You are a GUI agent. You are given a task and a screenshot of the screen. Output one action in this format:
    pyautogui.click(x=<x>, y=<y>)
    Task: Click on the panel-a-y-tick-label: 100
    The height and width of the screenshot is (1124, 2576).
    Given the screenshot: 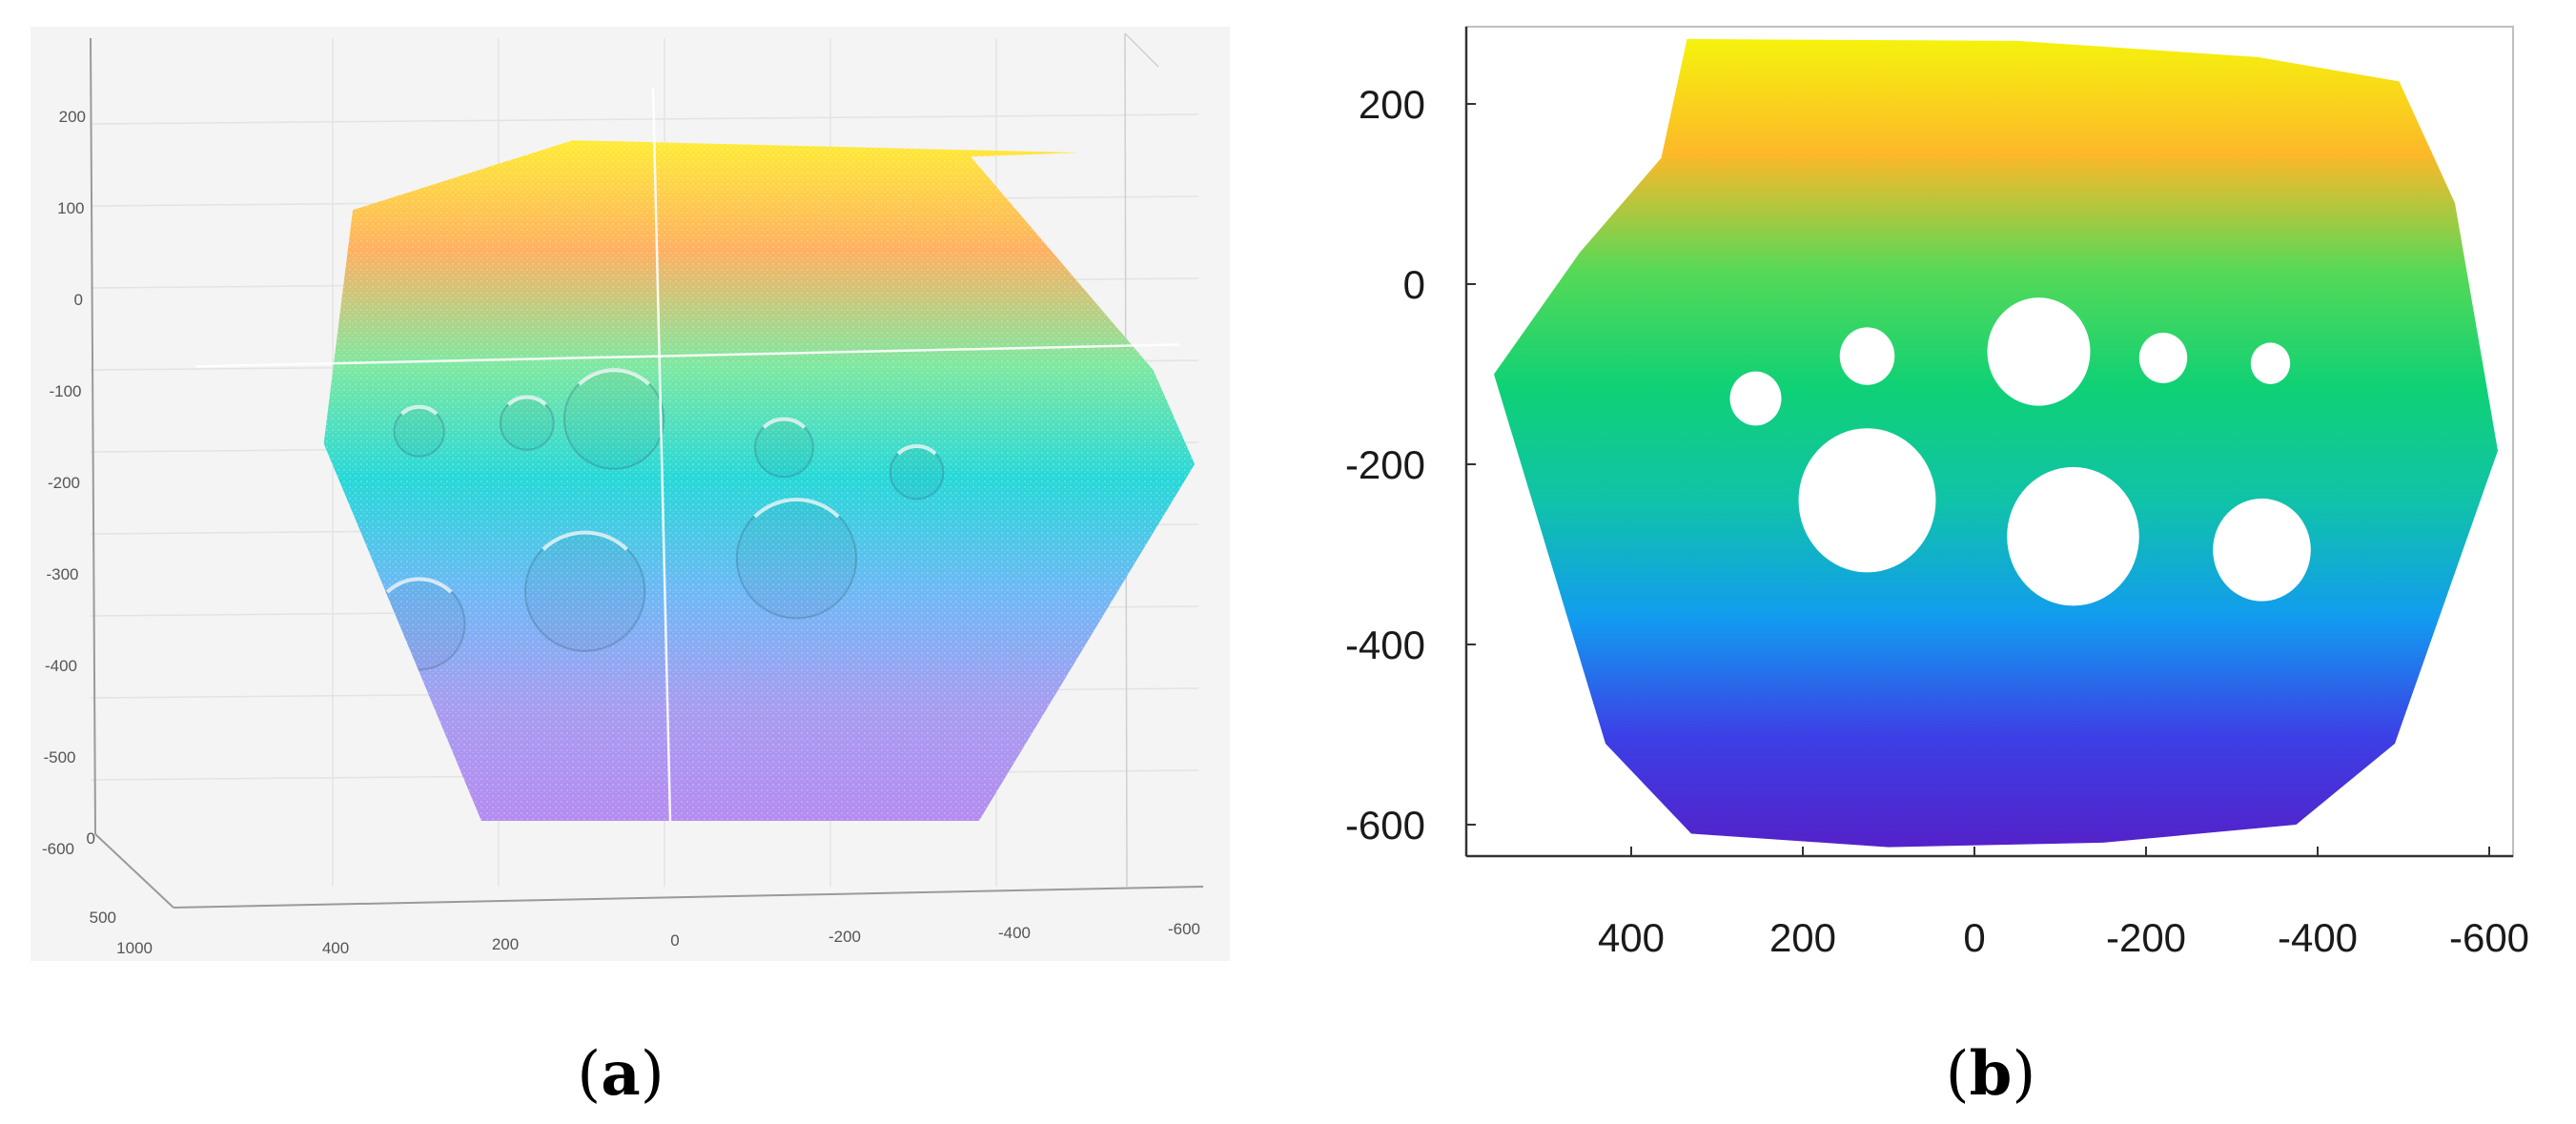 What is the action you would take?
    pyautogui.click(x=71, y=208)
    